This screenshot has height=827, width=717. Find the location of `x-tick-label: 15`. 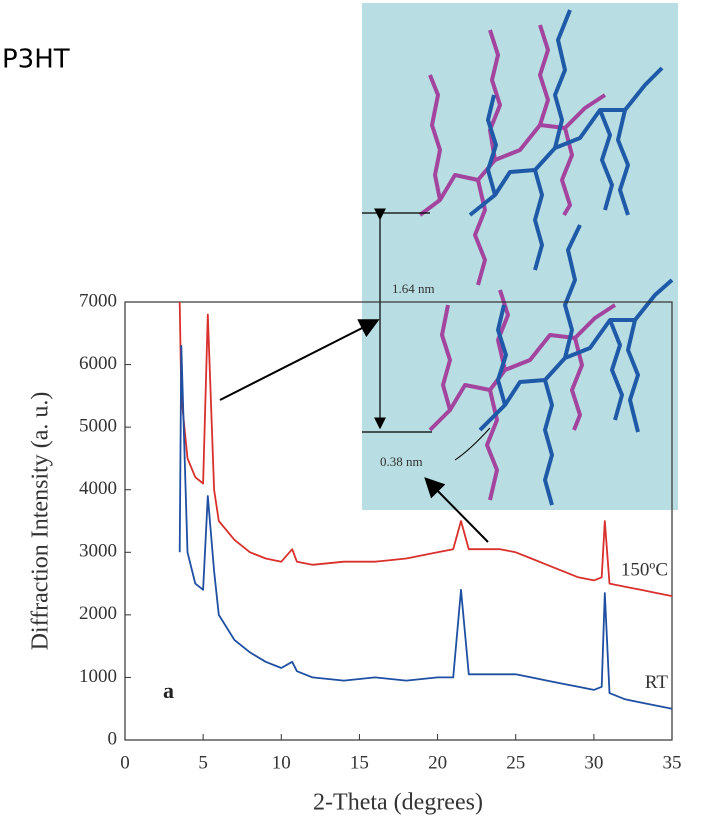

x-tick-label: 15 is located at coordinates (359, 762).